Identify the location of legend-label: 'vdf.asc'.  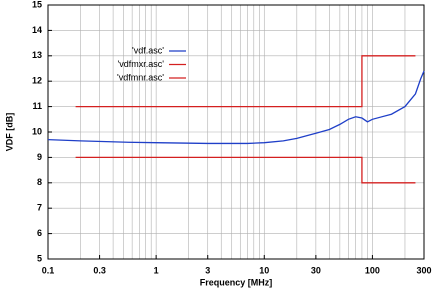
(148, 50).